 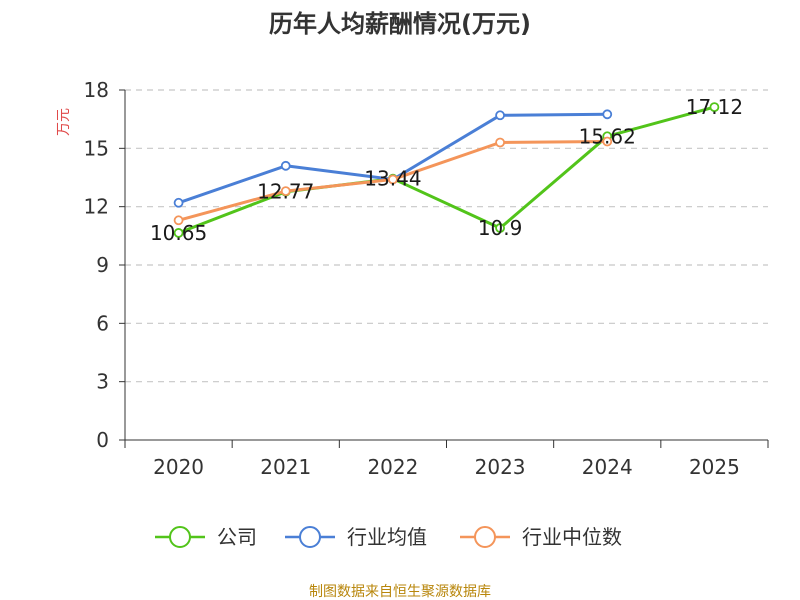 I want to click on y-tick-label: 12, so click(x=96, y=207).